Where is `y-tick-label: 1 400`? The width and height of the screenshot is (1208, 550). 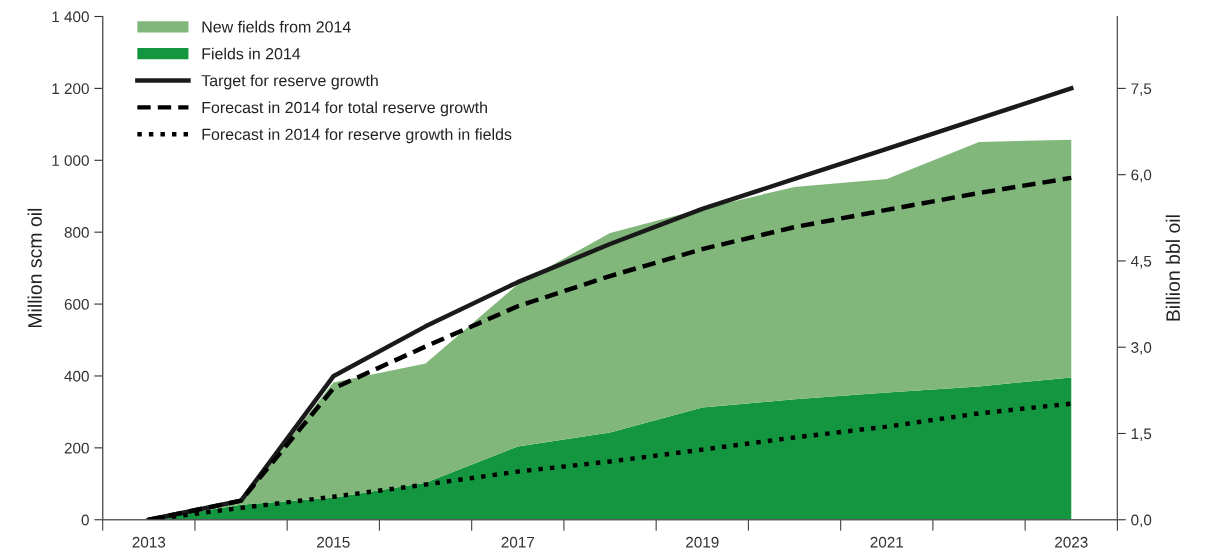
y-tick-label: 1 400 is located at coordinates (70, 17).